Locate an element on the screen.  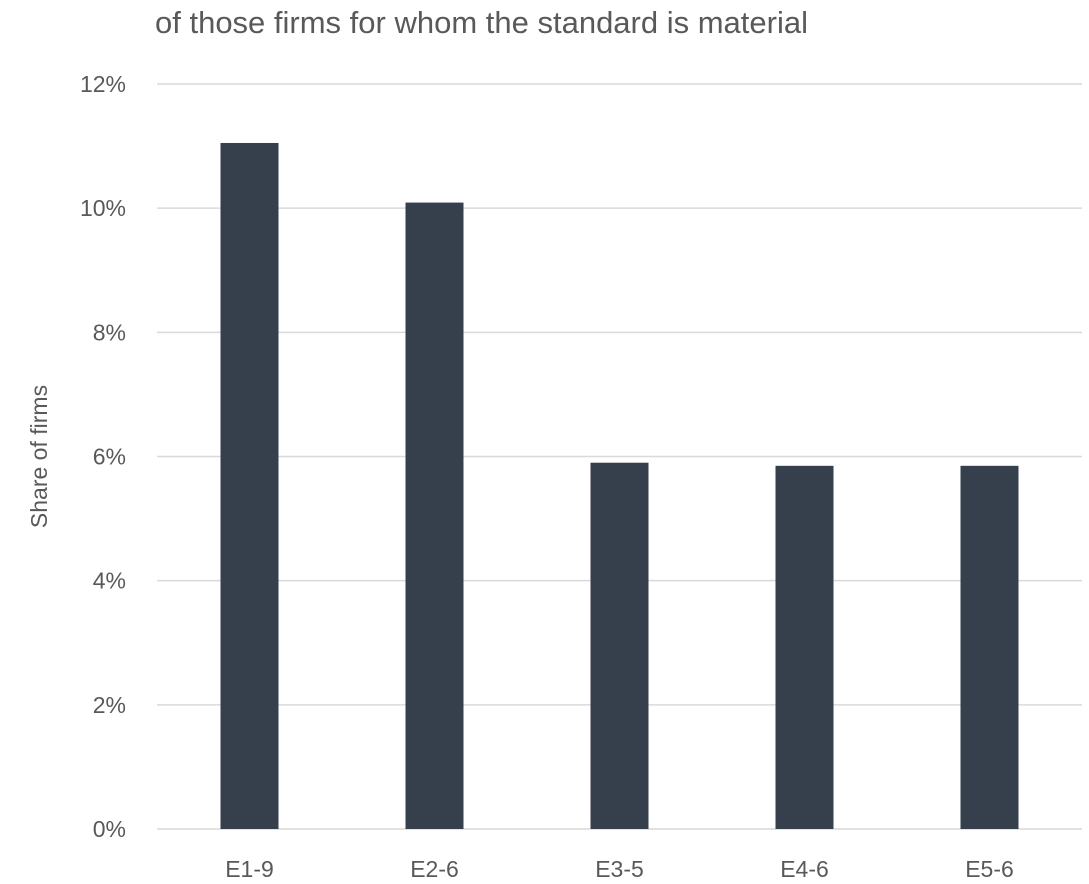
x-tick-label: E2-6 is located at coordinates (434, 869).